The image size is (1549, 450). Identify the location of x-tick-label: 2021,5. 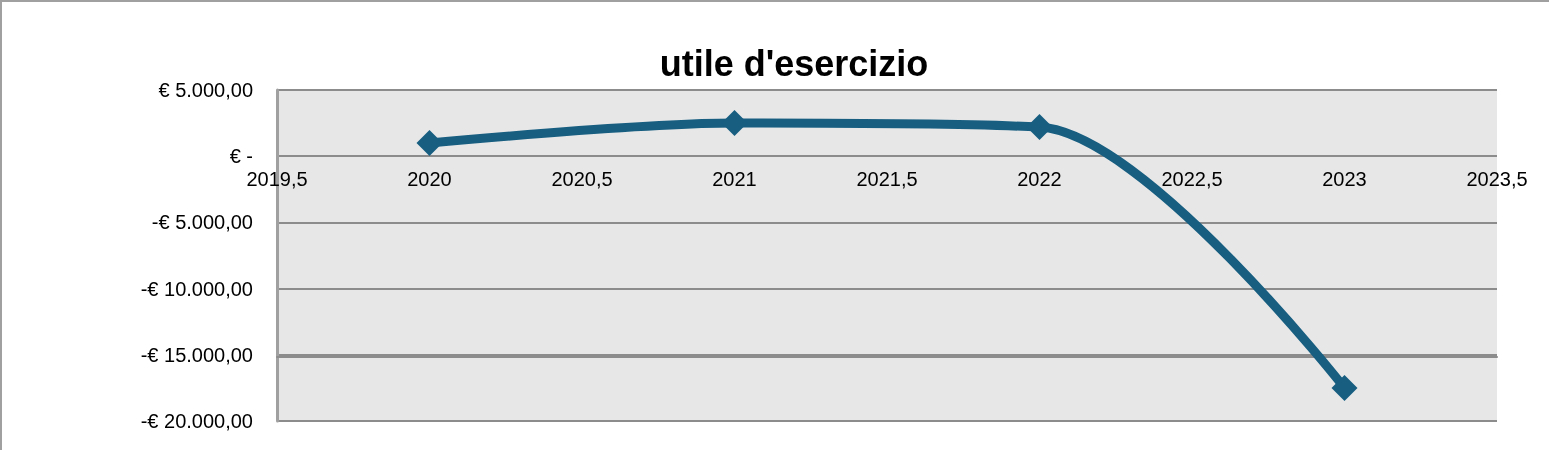
(887, 178).